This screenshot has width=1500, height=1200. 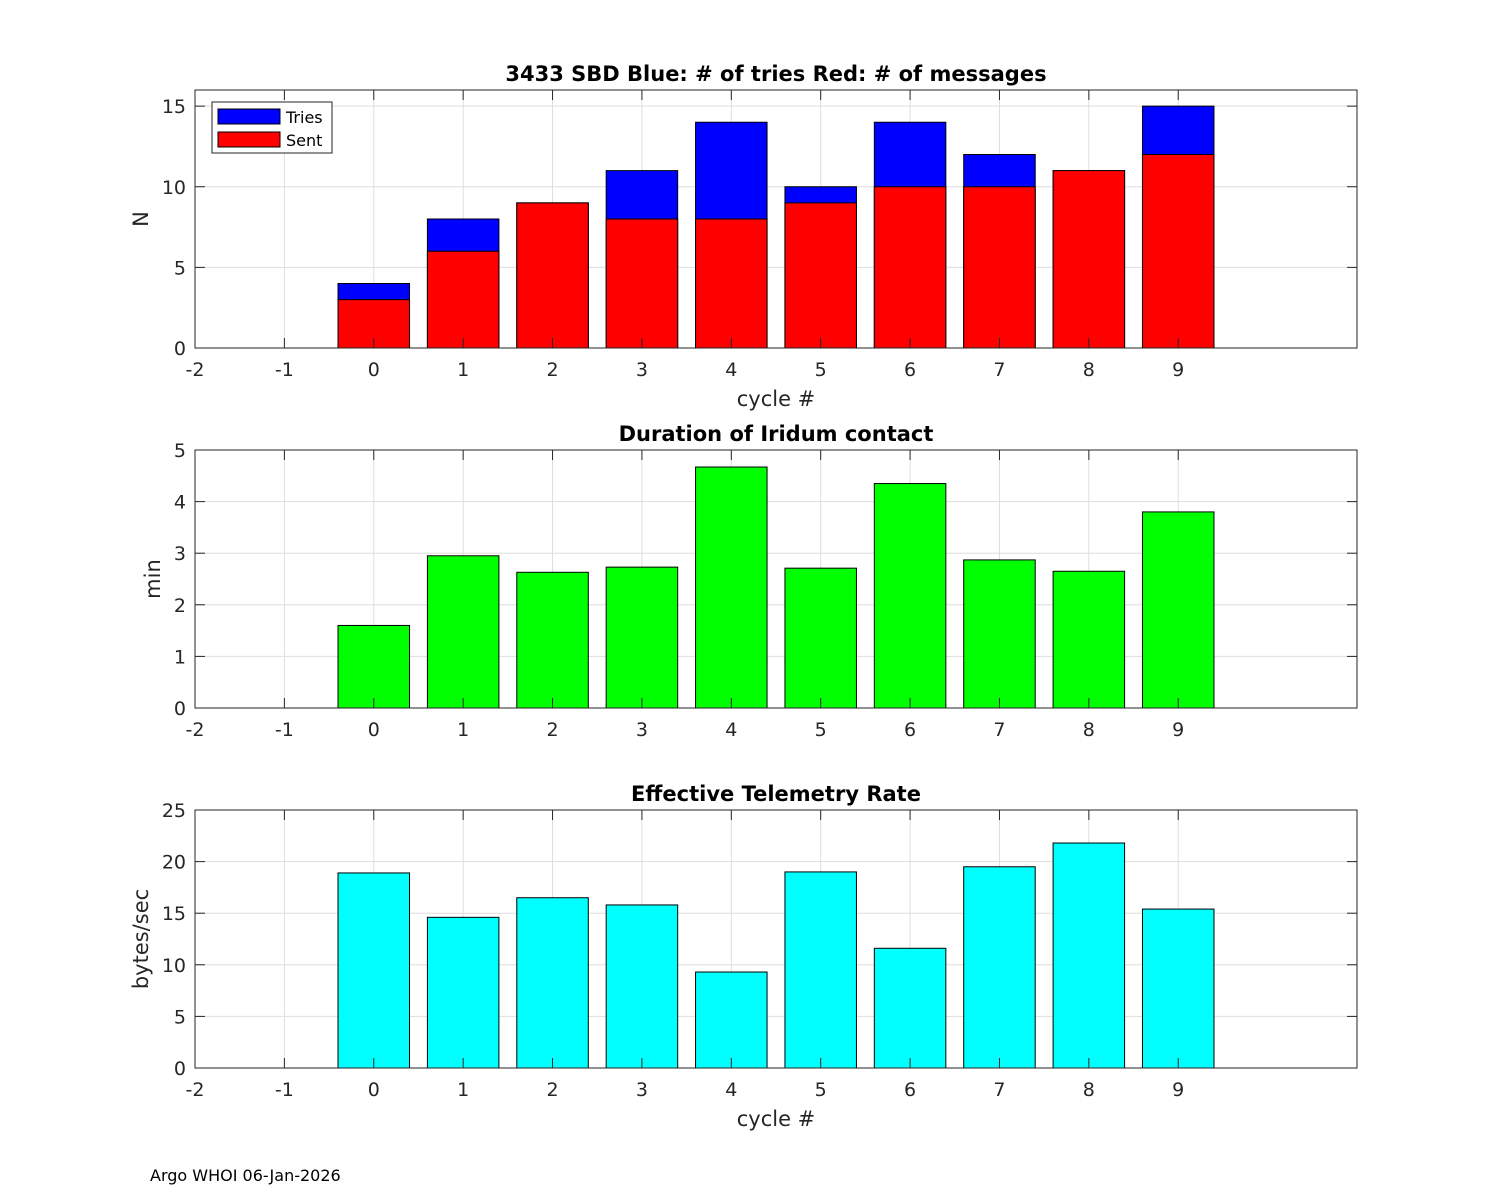 I want to click on legend-label-tries: Tries, so click(x=304, y=117).